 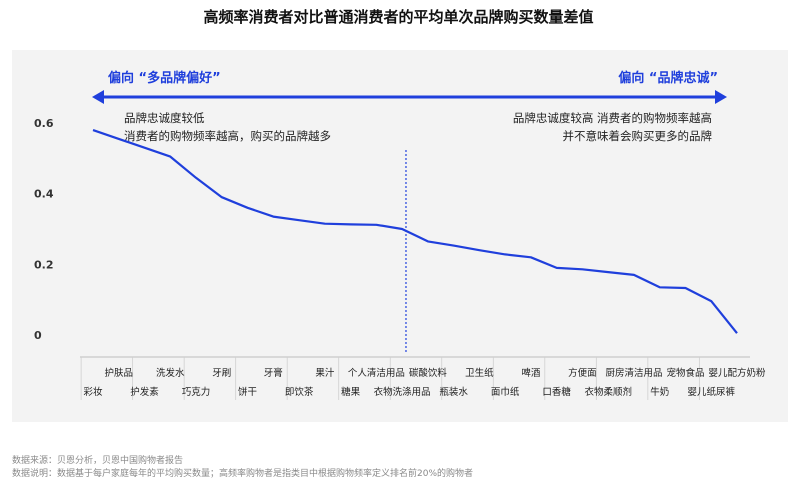 I want to click on x-tick-label-20: 衣物柔顺剂, so click(x=608, y=392).